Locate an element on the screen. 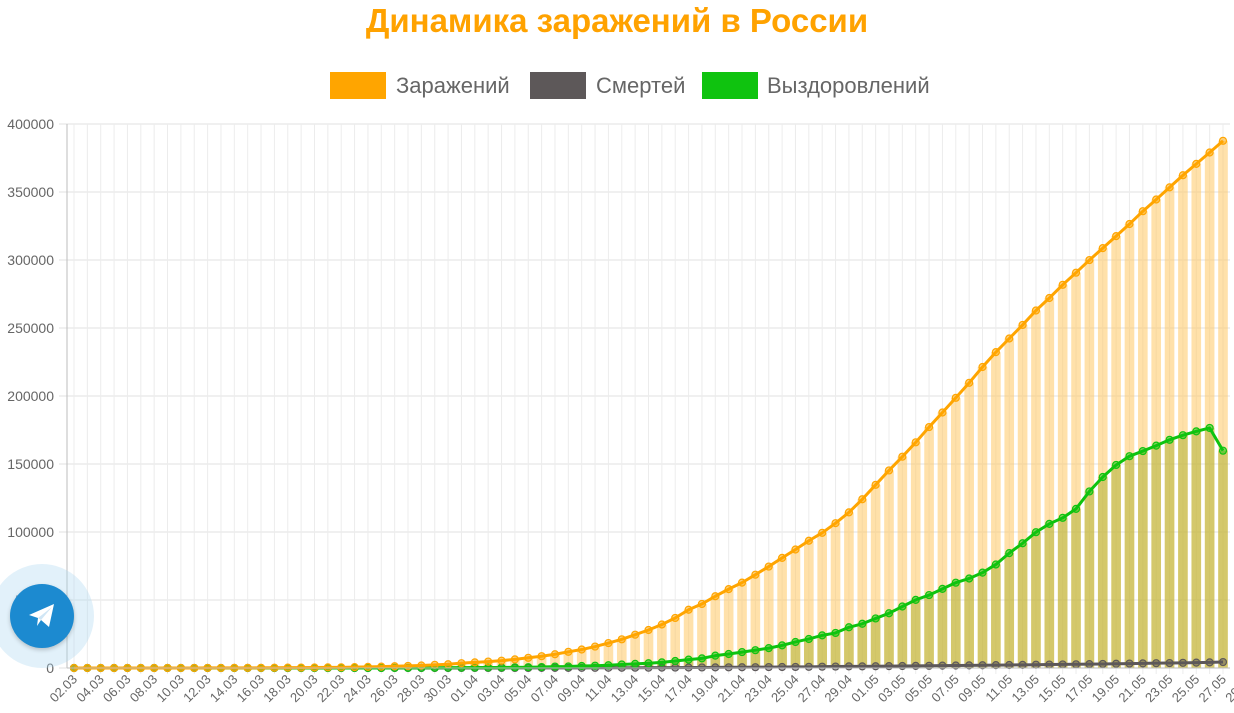 Image resolution: width=1234 pixels, height=713 pixels. legend-item: Заражений is located at coordinates (420, 85).